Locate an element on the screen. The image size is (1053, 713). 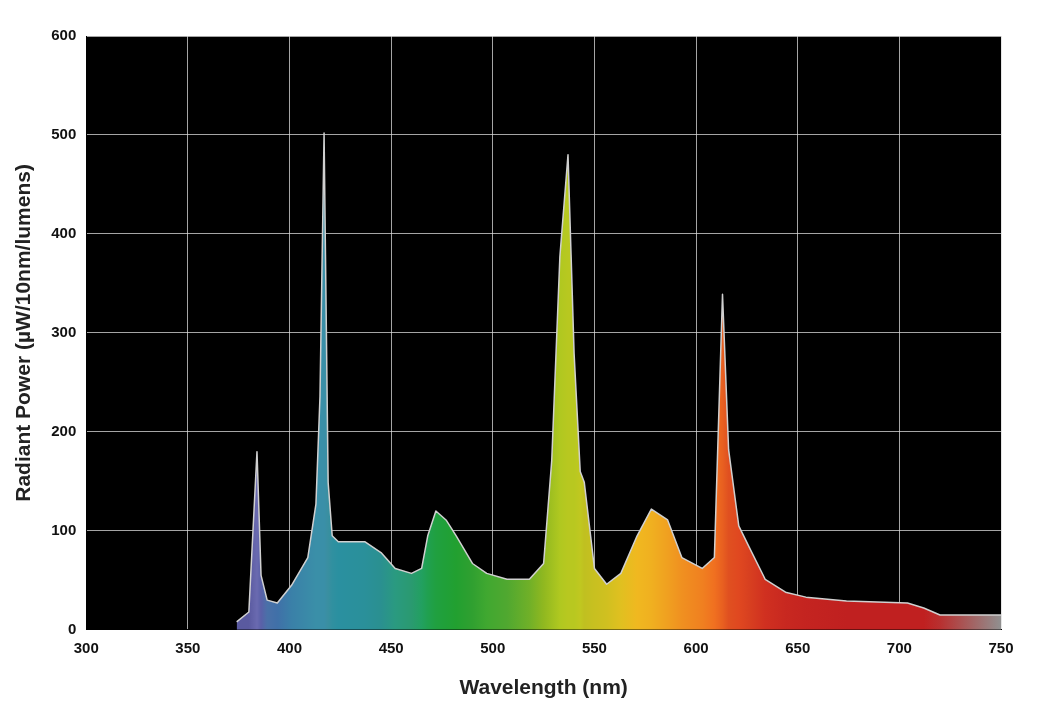
x-tick-label: 400 is located at coordinates (289, 647).